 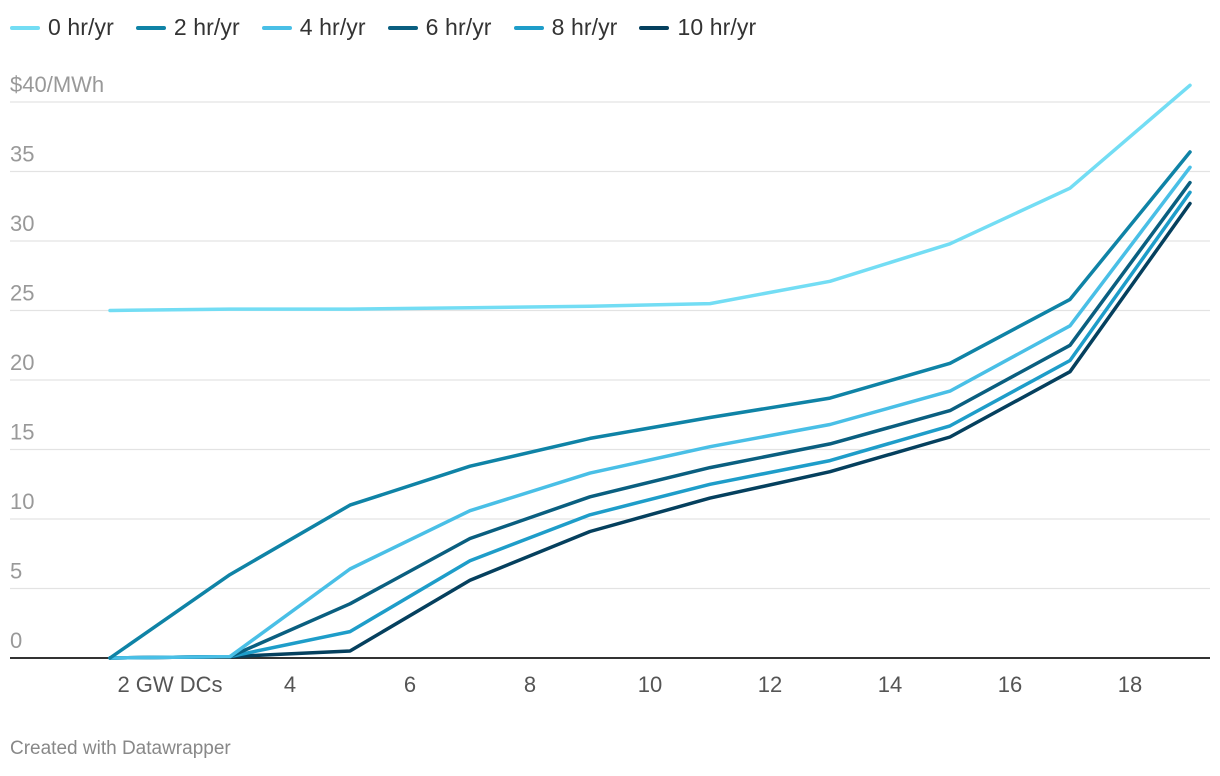 What do you see at coordinates (57, 84) in the screenshot?
I see `y-tick-label: $40/MWh` at bounding box center [57, 84].